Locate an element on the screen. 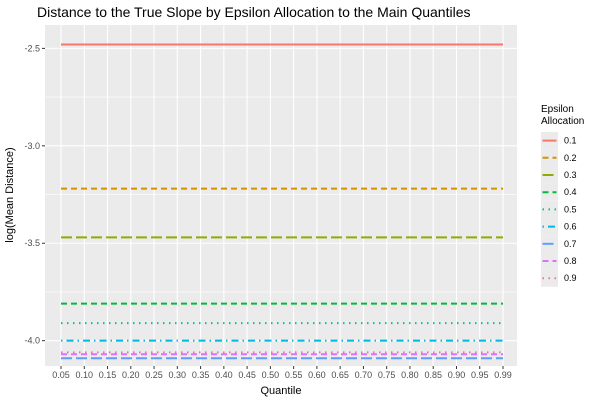 The image size is (600, 400). x-tick-label: 0.25 is located at coordinates (154, 375).